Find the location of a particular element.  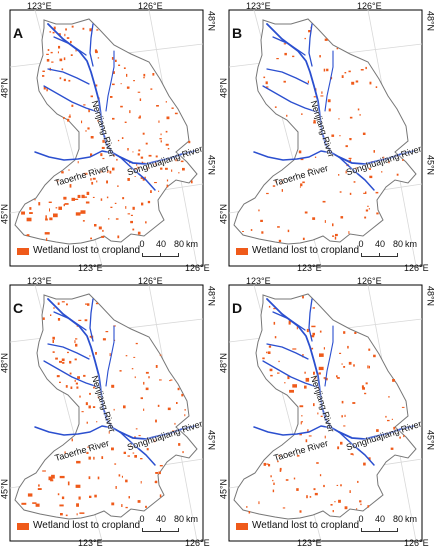

tick-left-48n: 48°N is located at coordinates (5, 88).